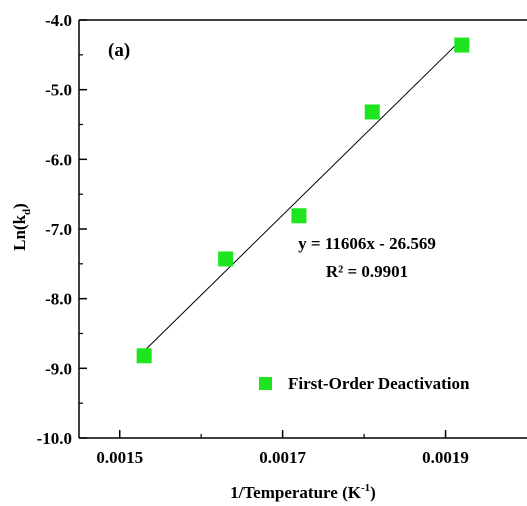 The width and height of the screenshot is (527, 506). I want to click on legend: First-Order Deactivation, so click(364, 383).